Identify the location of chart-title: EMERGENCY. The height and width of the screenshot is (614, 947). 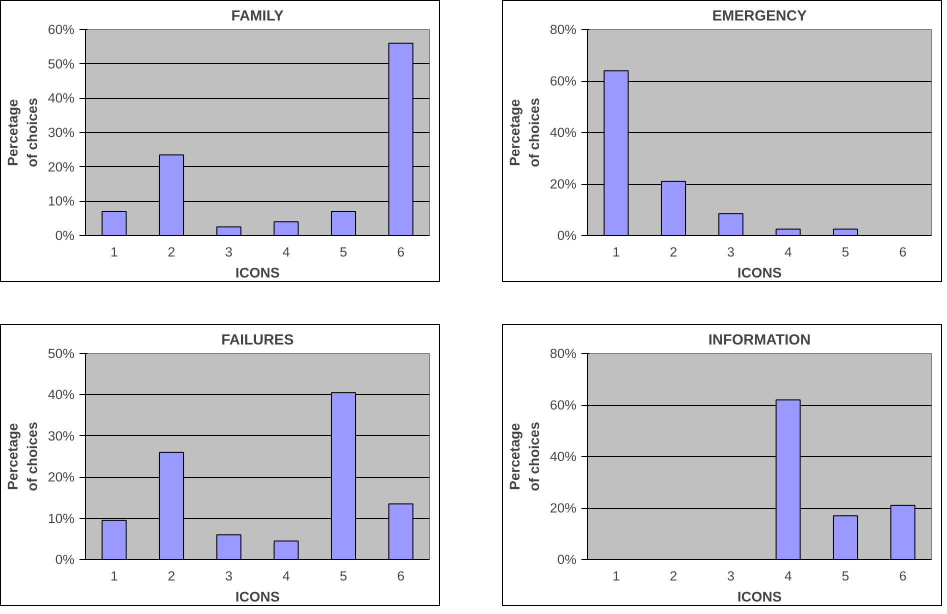
(759, 16).